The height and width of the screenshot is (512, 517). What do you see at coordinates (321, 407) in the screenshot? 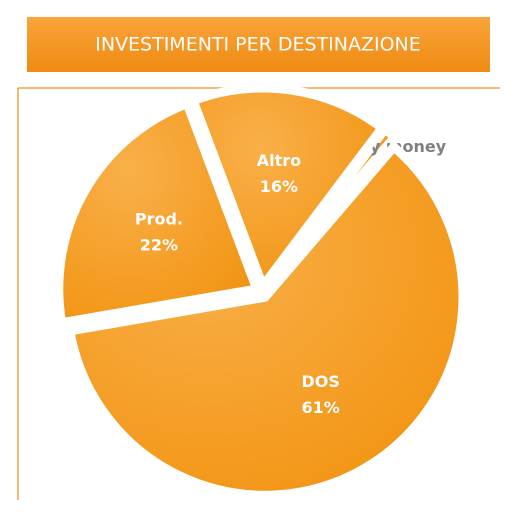
I see `slice-value-label: 61%` at bounding box center [321, 407].